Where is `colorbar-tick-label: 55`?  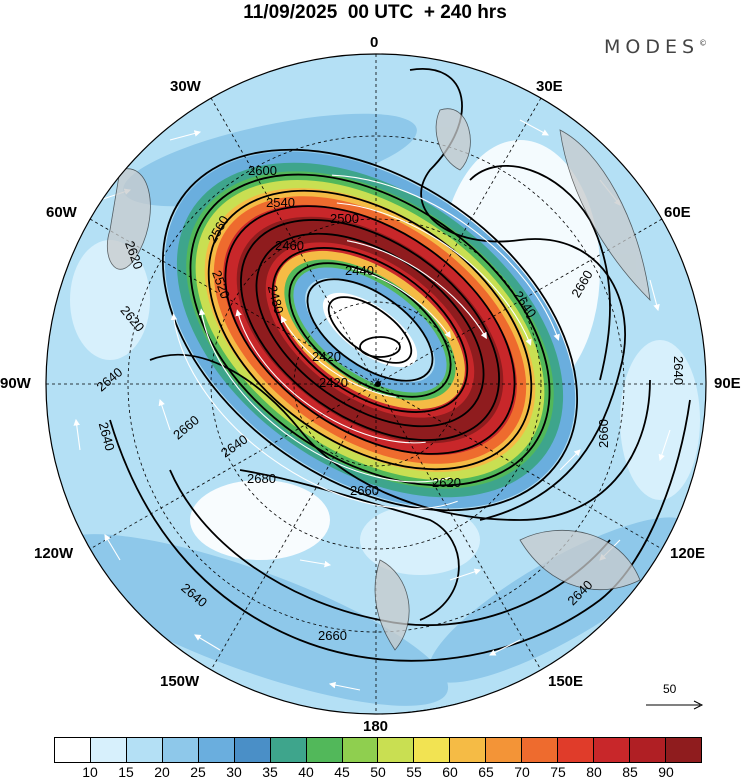 colorbar-tick-label: 55 is located at coordinates (414, 772).